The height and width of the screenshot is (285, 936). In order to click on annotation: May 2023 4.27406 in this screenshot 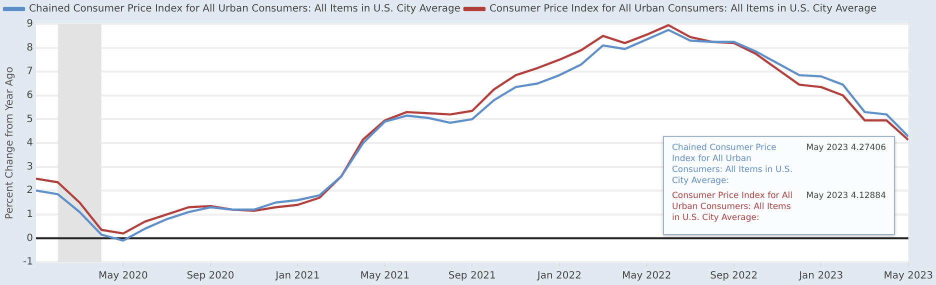, I will do `click(846, 149)`.